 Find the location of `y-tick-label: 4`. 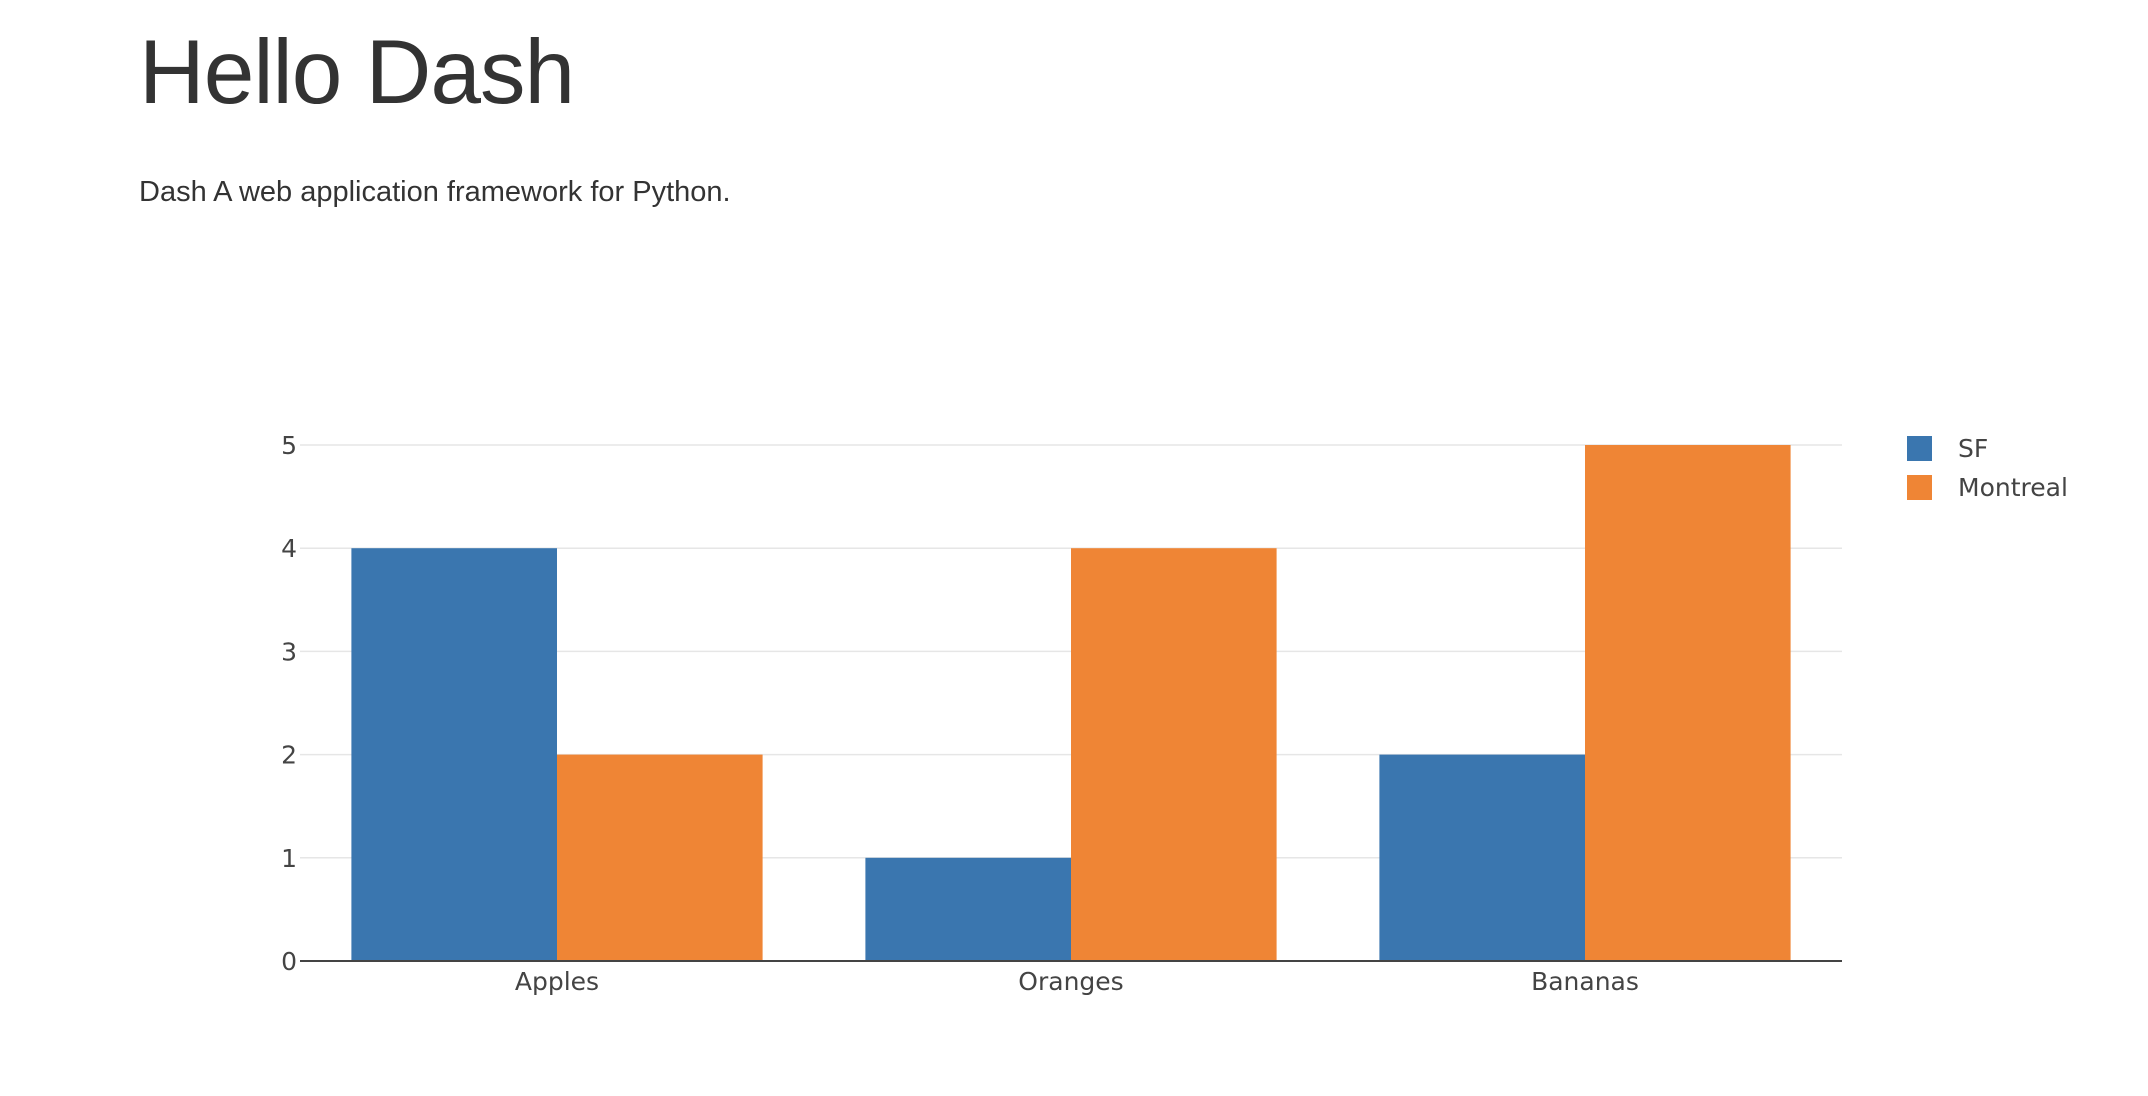

y-tick-label: 4 is located at coordinates (289, 548).